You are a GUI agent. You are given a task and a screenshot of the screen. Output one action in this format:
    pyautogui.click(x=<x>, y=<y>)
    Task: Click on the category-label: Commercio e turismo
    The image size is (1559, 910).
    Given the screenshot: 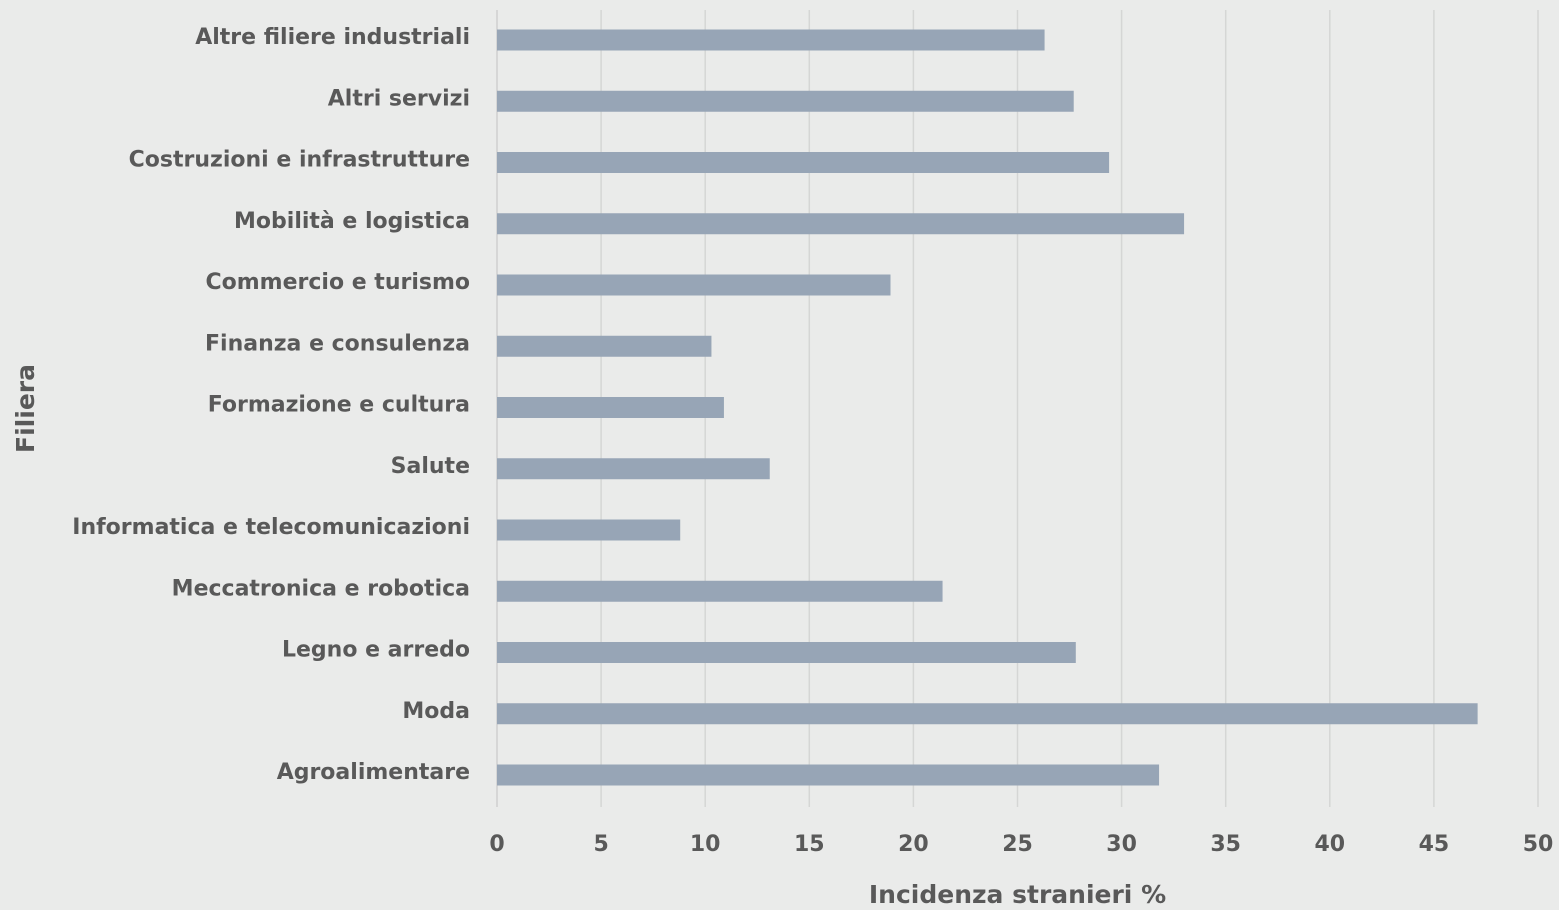 What is the action you would take?
    pyautogui.click(x=337, y=282)
    